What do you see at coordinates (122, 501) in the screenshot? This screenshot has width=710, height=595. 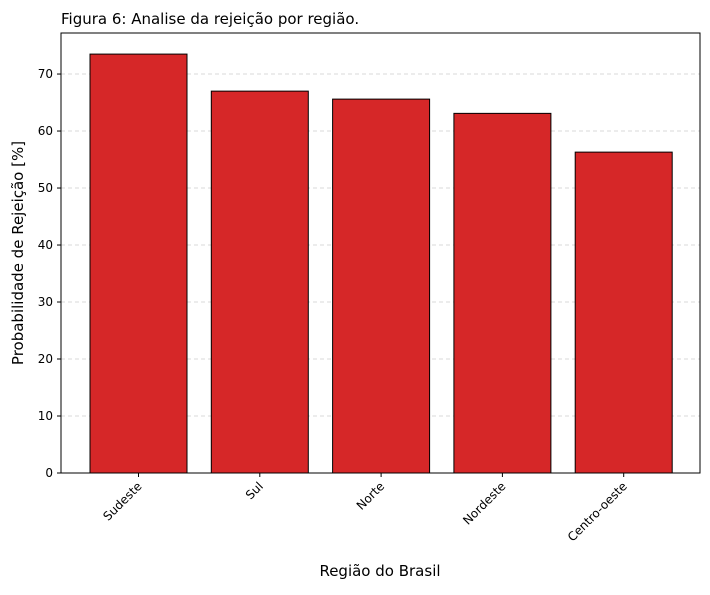 I see `x-tick-label: Sudeste` at bounding box center [122, 501].